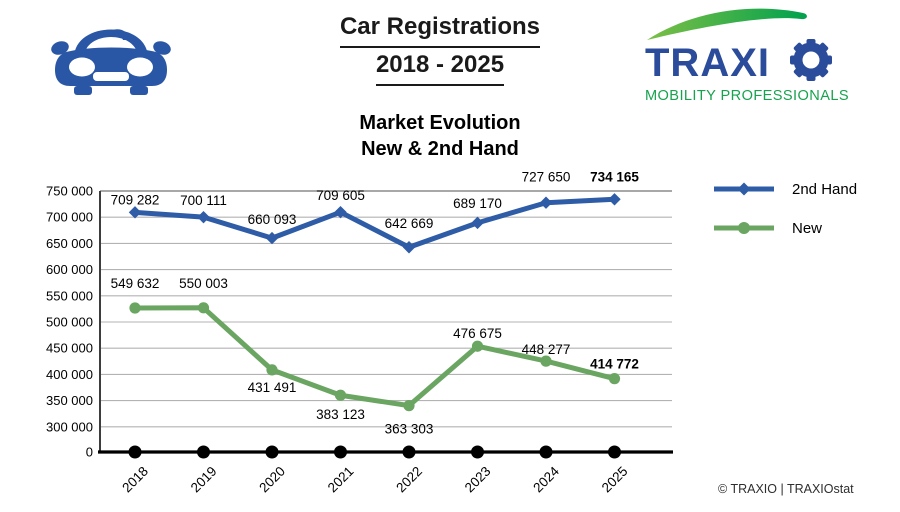 The image size is (900, 512). What do you see at coordinates (135, 199) in the screenshot?
I see `data-label: 709 282` at bounding box center [135, 199].